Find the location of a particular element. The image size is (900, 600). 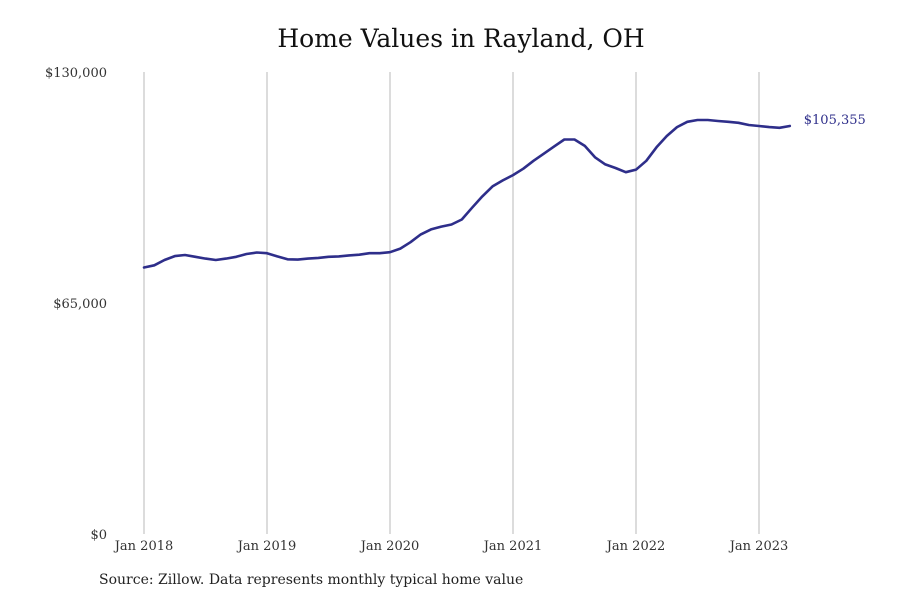

y-tick-label: $130,000 is located at coordinates (76, 73).